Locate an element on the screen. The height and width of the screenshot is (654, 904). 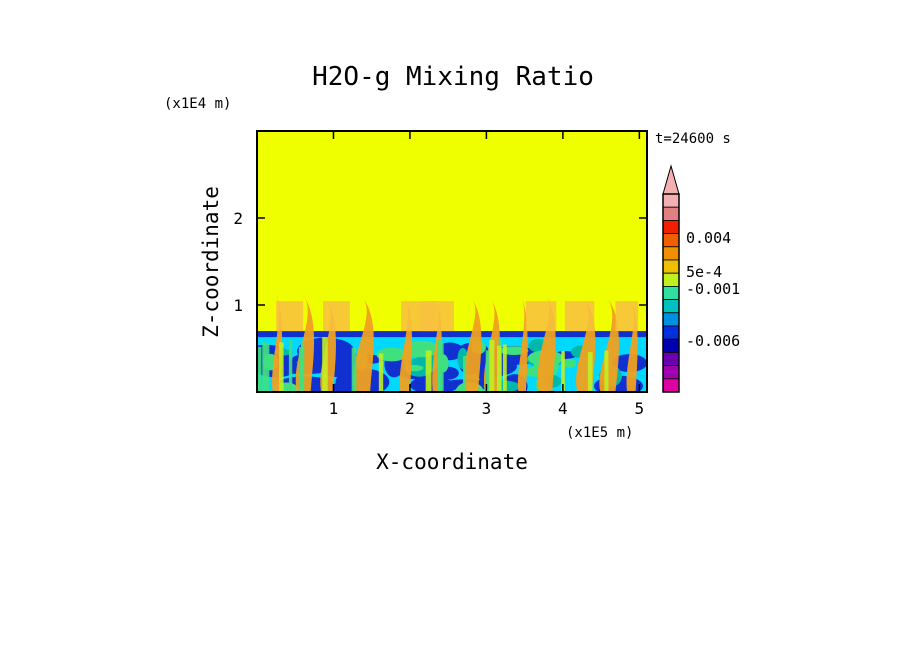
chart-title: H2O-g Mixing Ratio is located at coordinates (453, 77).